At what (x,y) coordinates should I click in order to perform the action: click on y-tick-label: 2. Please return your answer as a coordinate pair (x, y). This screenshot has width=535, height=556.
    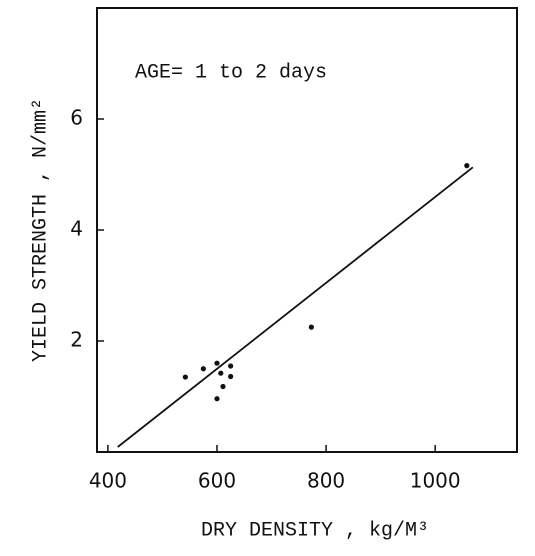
    Looking at the image, I should click on (76, 340).